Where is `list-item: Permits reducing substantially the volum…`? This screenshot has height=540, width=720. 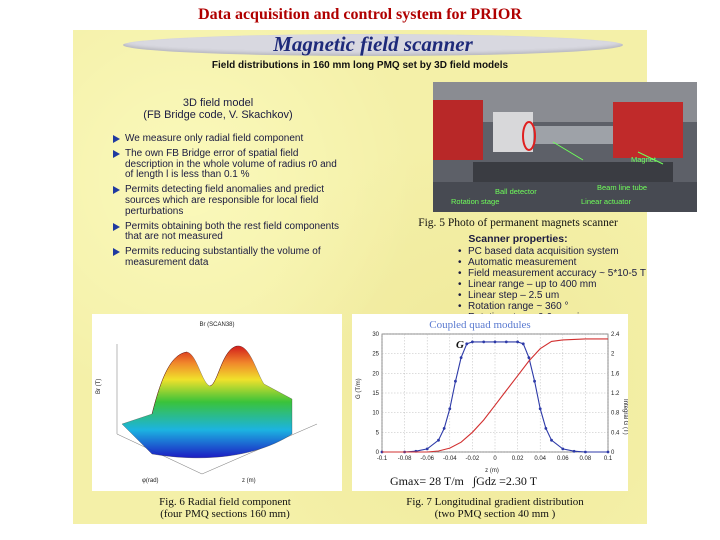 list-item: Permits reducing substantially the volum… is located at coordinates (229, 257).